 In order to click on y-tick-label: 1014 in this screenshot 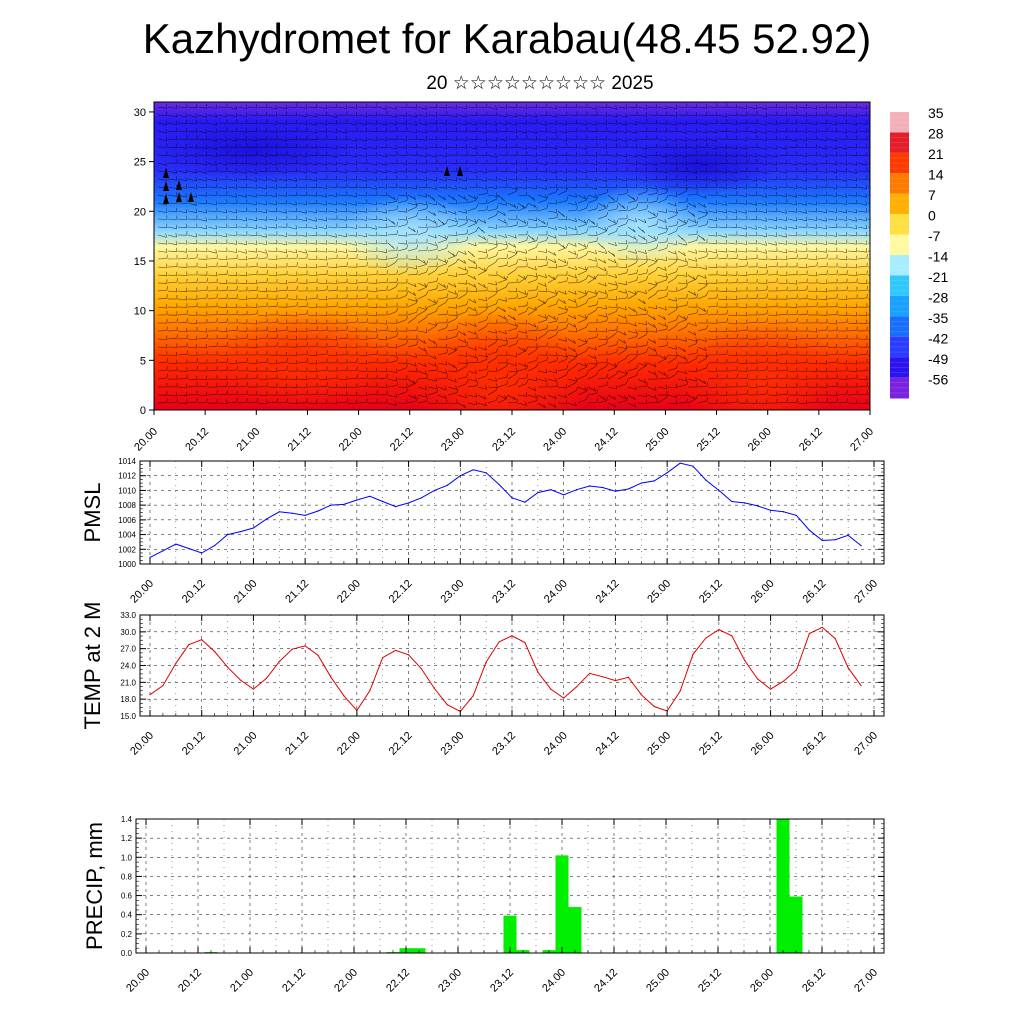, I will do `click(127, 461)`.